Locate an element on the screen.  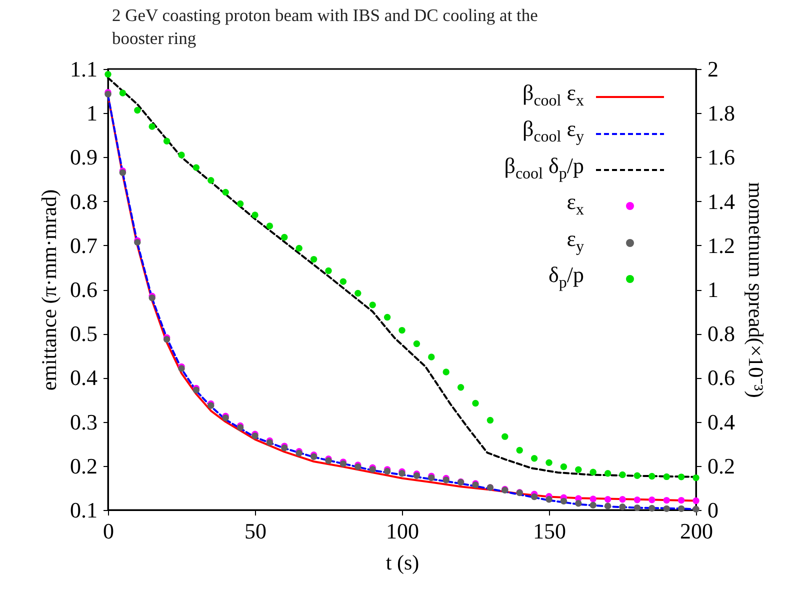
y-tick-label: 1 is located at coordinates (92, 113).